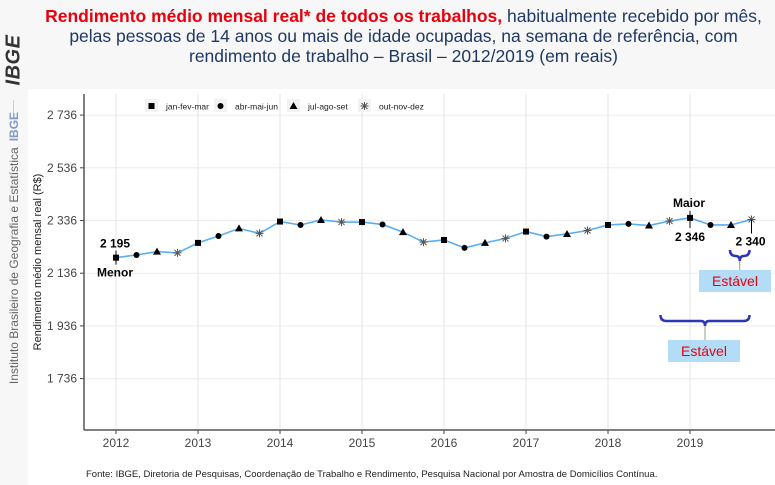 Image resolution: width=775 pixels, height=485 pixels. I want to click on data-point-2013T1, so click(198, 242).